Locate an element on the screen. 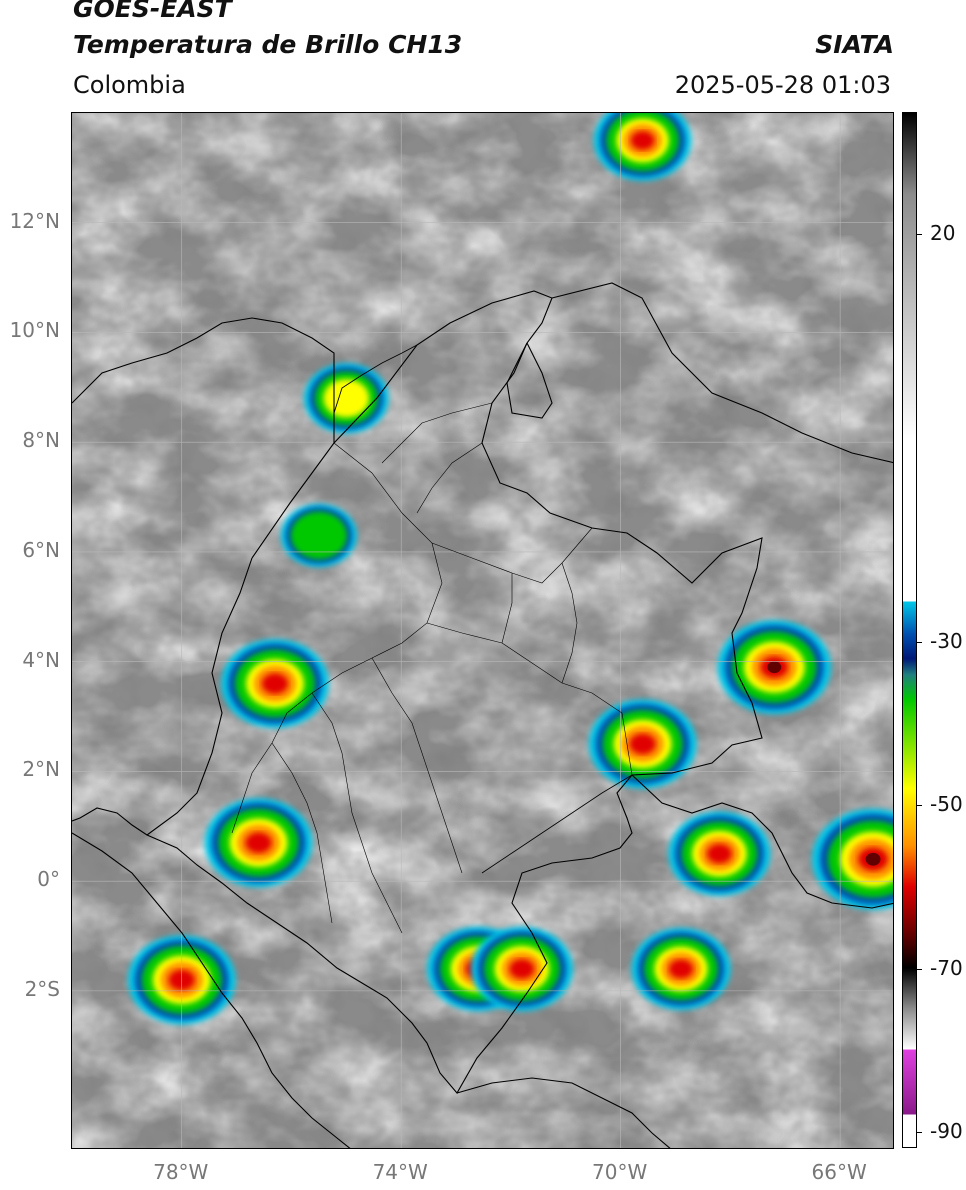  lon-tick-label: 66°W is located at coordinates (839, 1172).